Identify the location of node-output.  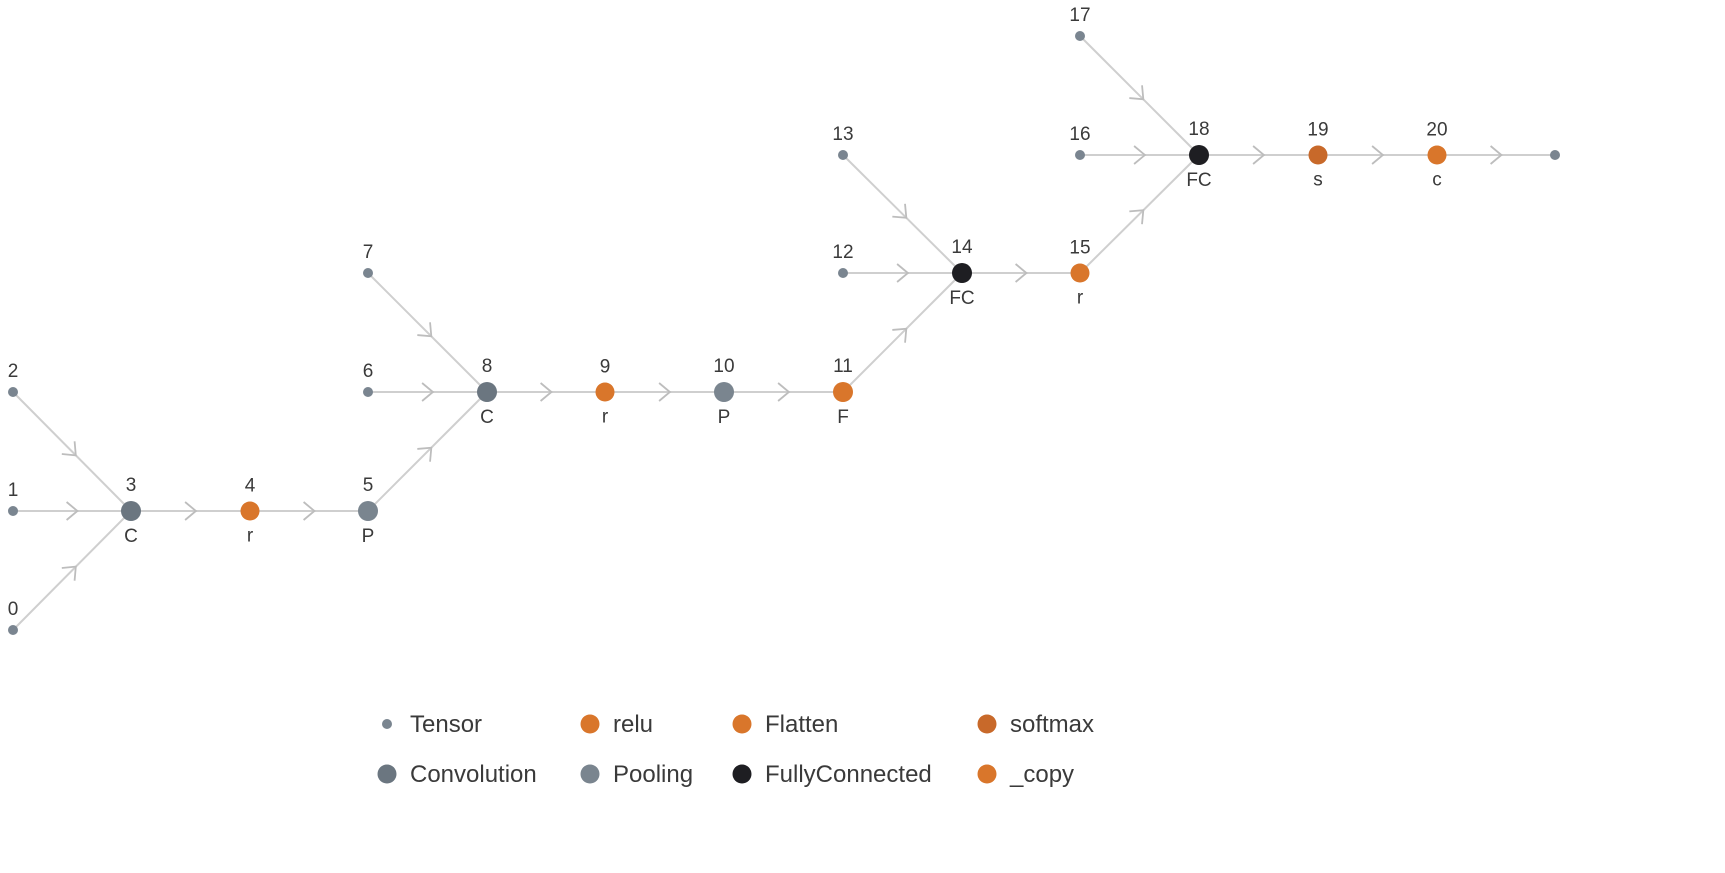
(1555, 155).